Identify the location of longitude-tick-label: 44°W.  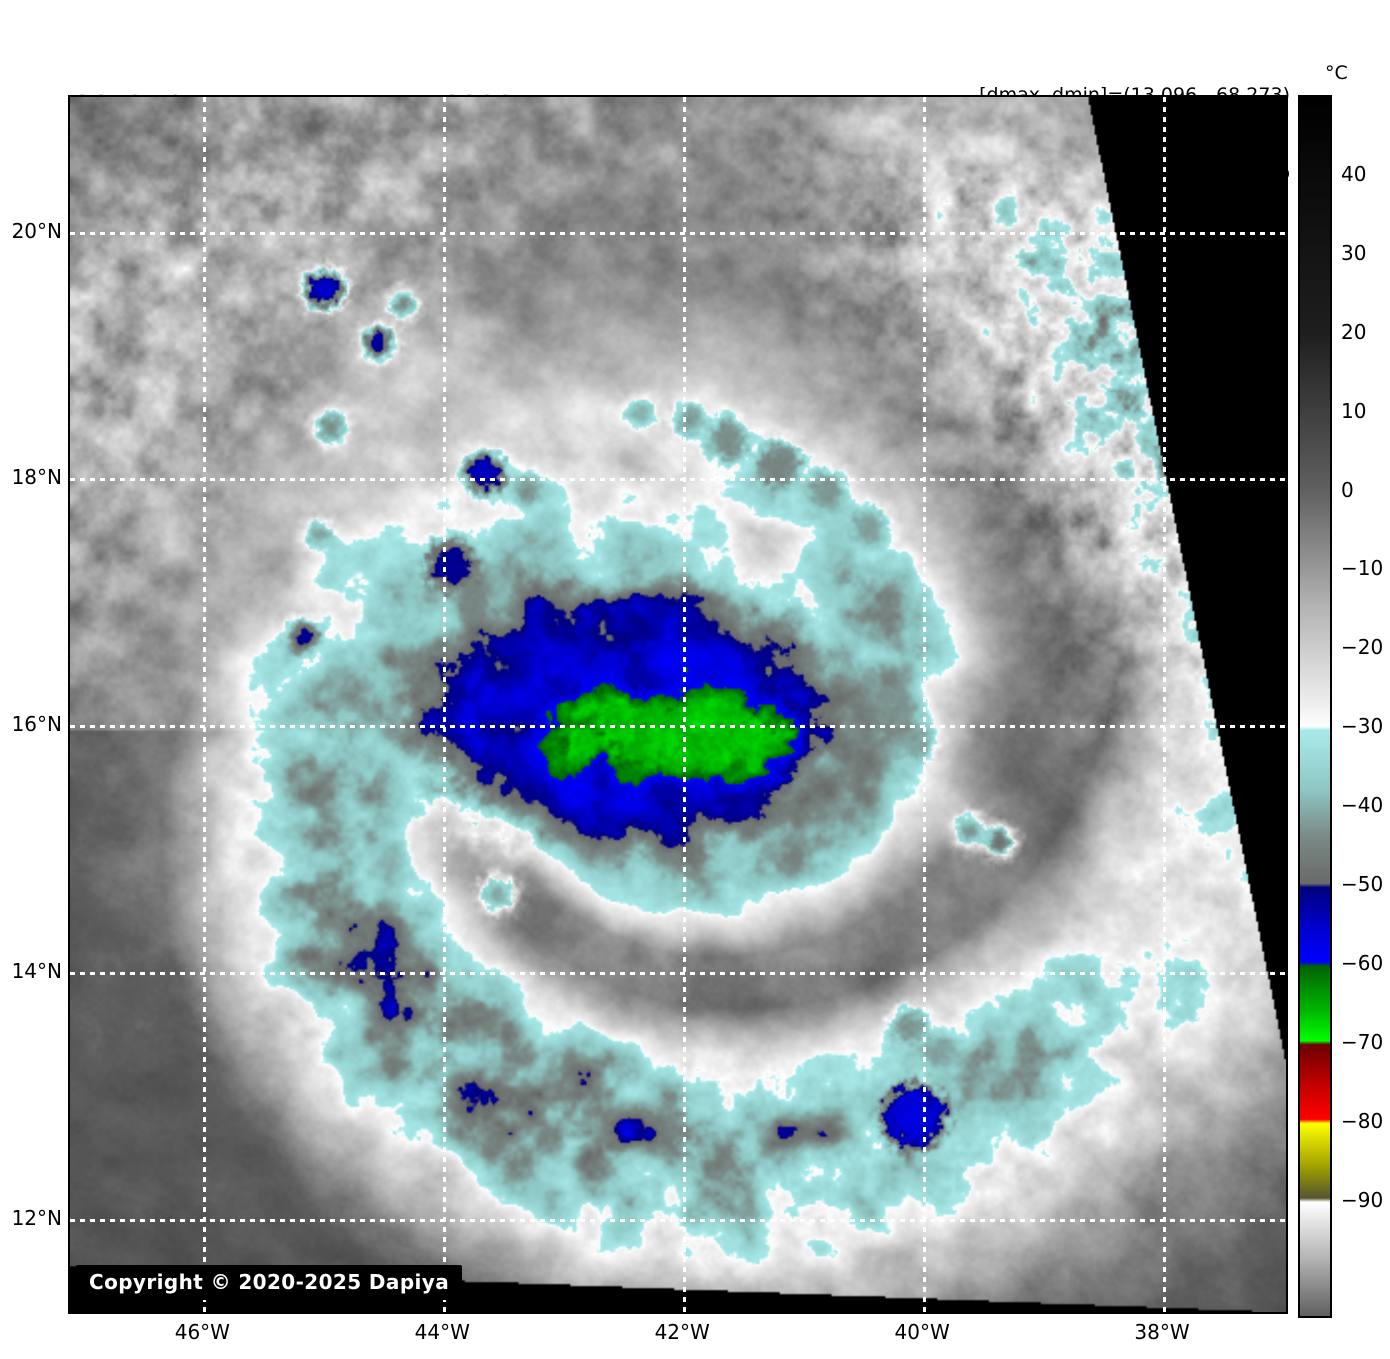
(442, 1332).